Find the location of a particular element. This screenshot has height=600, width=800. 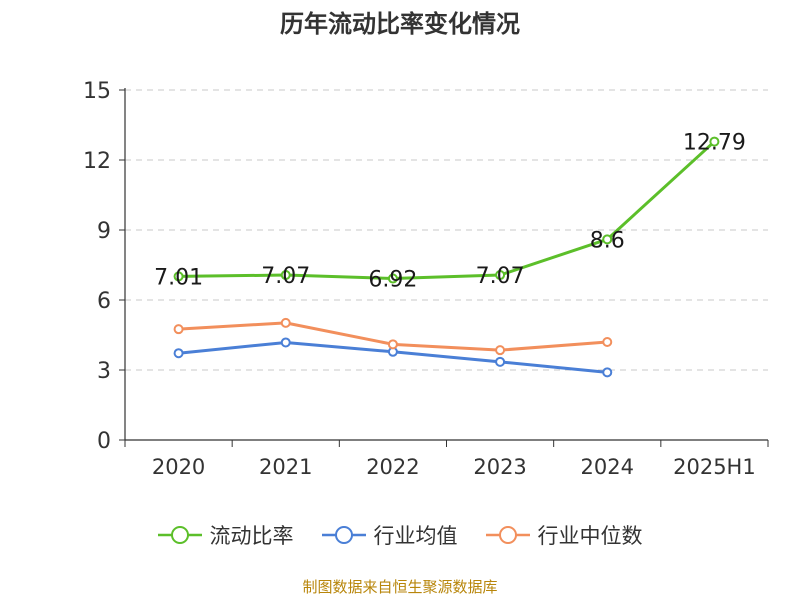

y-tick-label: 6 is located at coordinates (104, 301).